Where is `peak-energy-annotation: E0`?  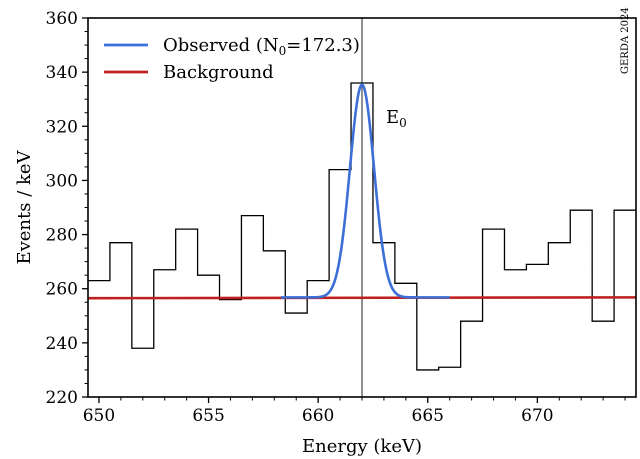 peak-energy-annotation: E0 is located at coordinates (396, 118).